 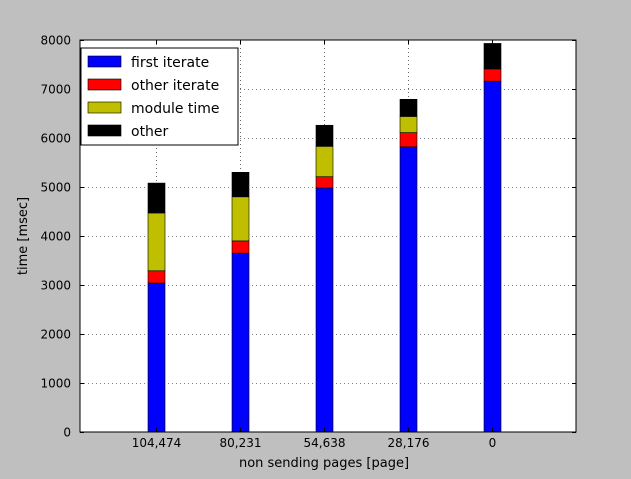 I want to click on y-tick-label: 6000, so click(x=55, y=139).